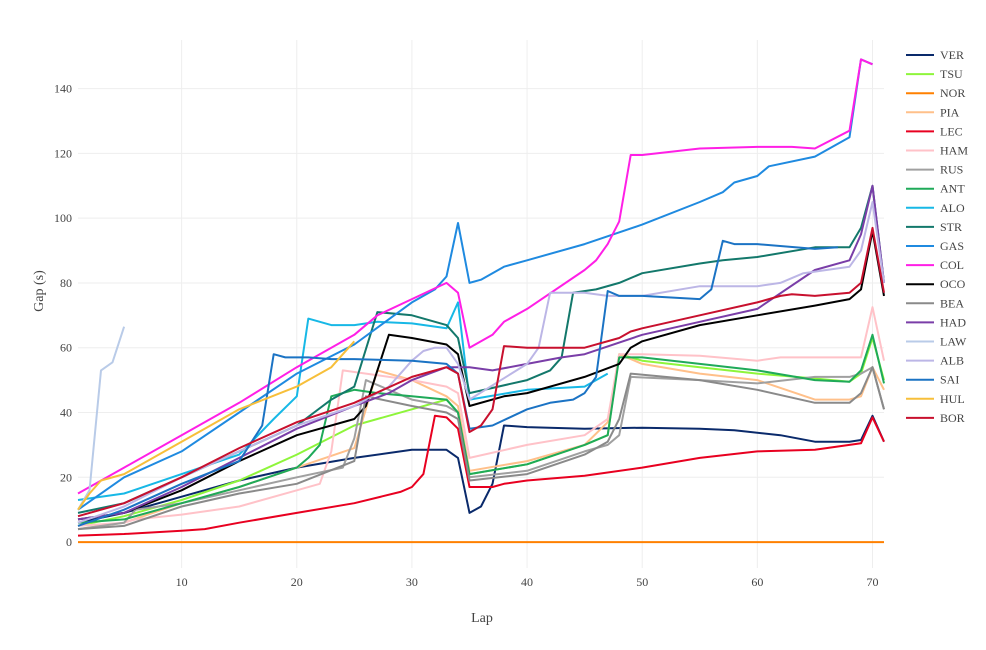 The width and height of the screenshot is (986, 650). Describe the element at coordinates (63, 153) in the screenshot. I see `y-tick-label: 120` at that location.